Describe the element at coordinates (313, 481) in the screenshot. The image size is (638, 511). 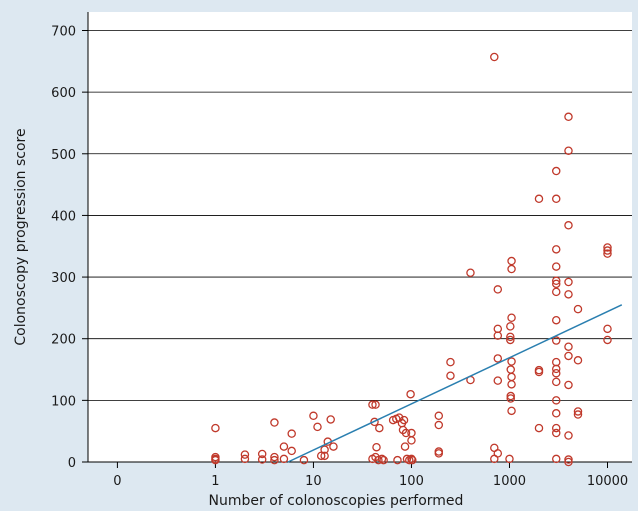
I see `x-tick-label: 10` at that location.